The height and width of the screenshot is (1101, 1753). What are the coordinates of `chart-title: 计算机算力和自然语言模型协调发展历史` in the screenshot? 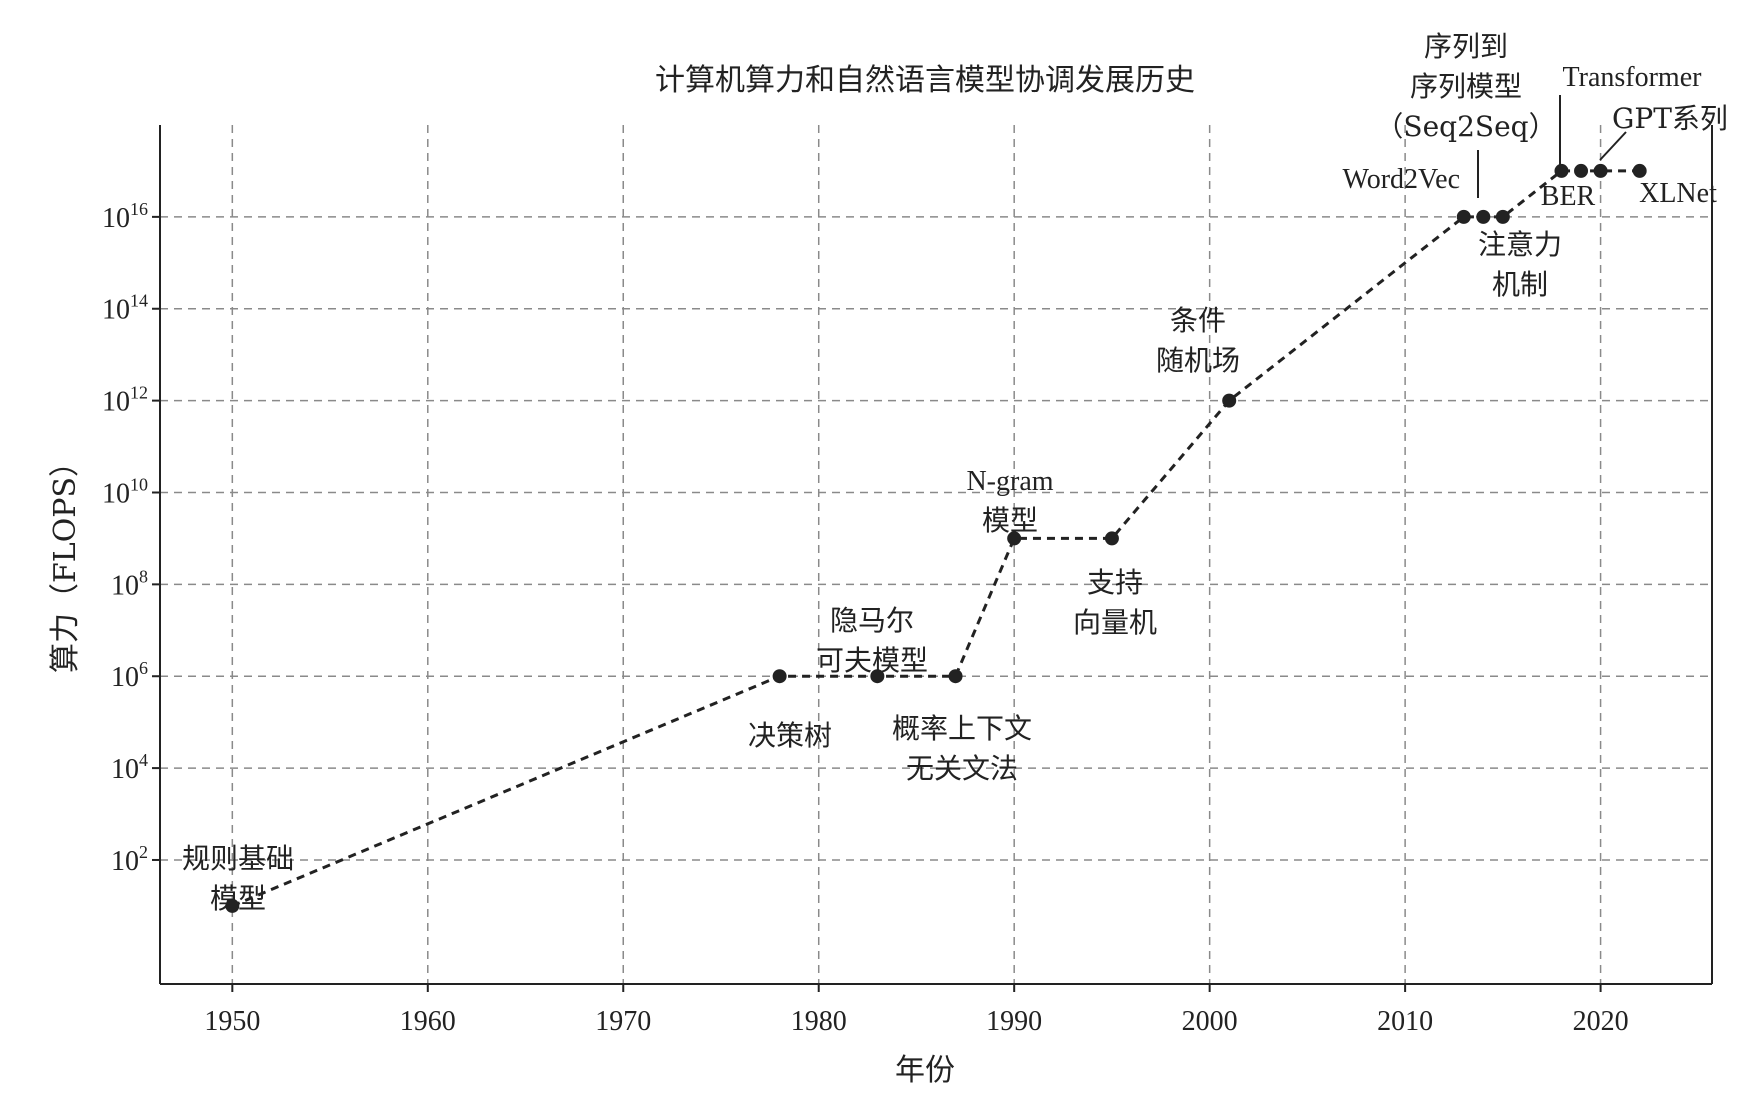 It's located at (925, 80).